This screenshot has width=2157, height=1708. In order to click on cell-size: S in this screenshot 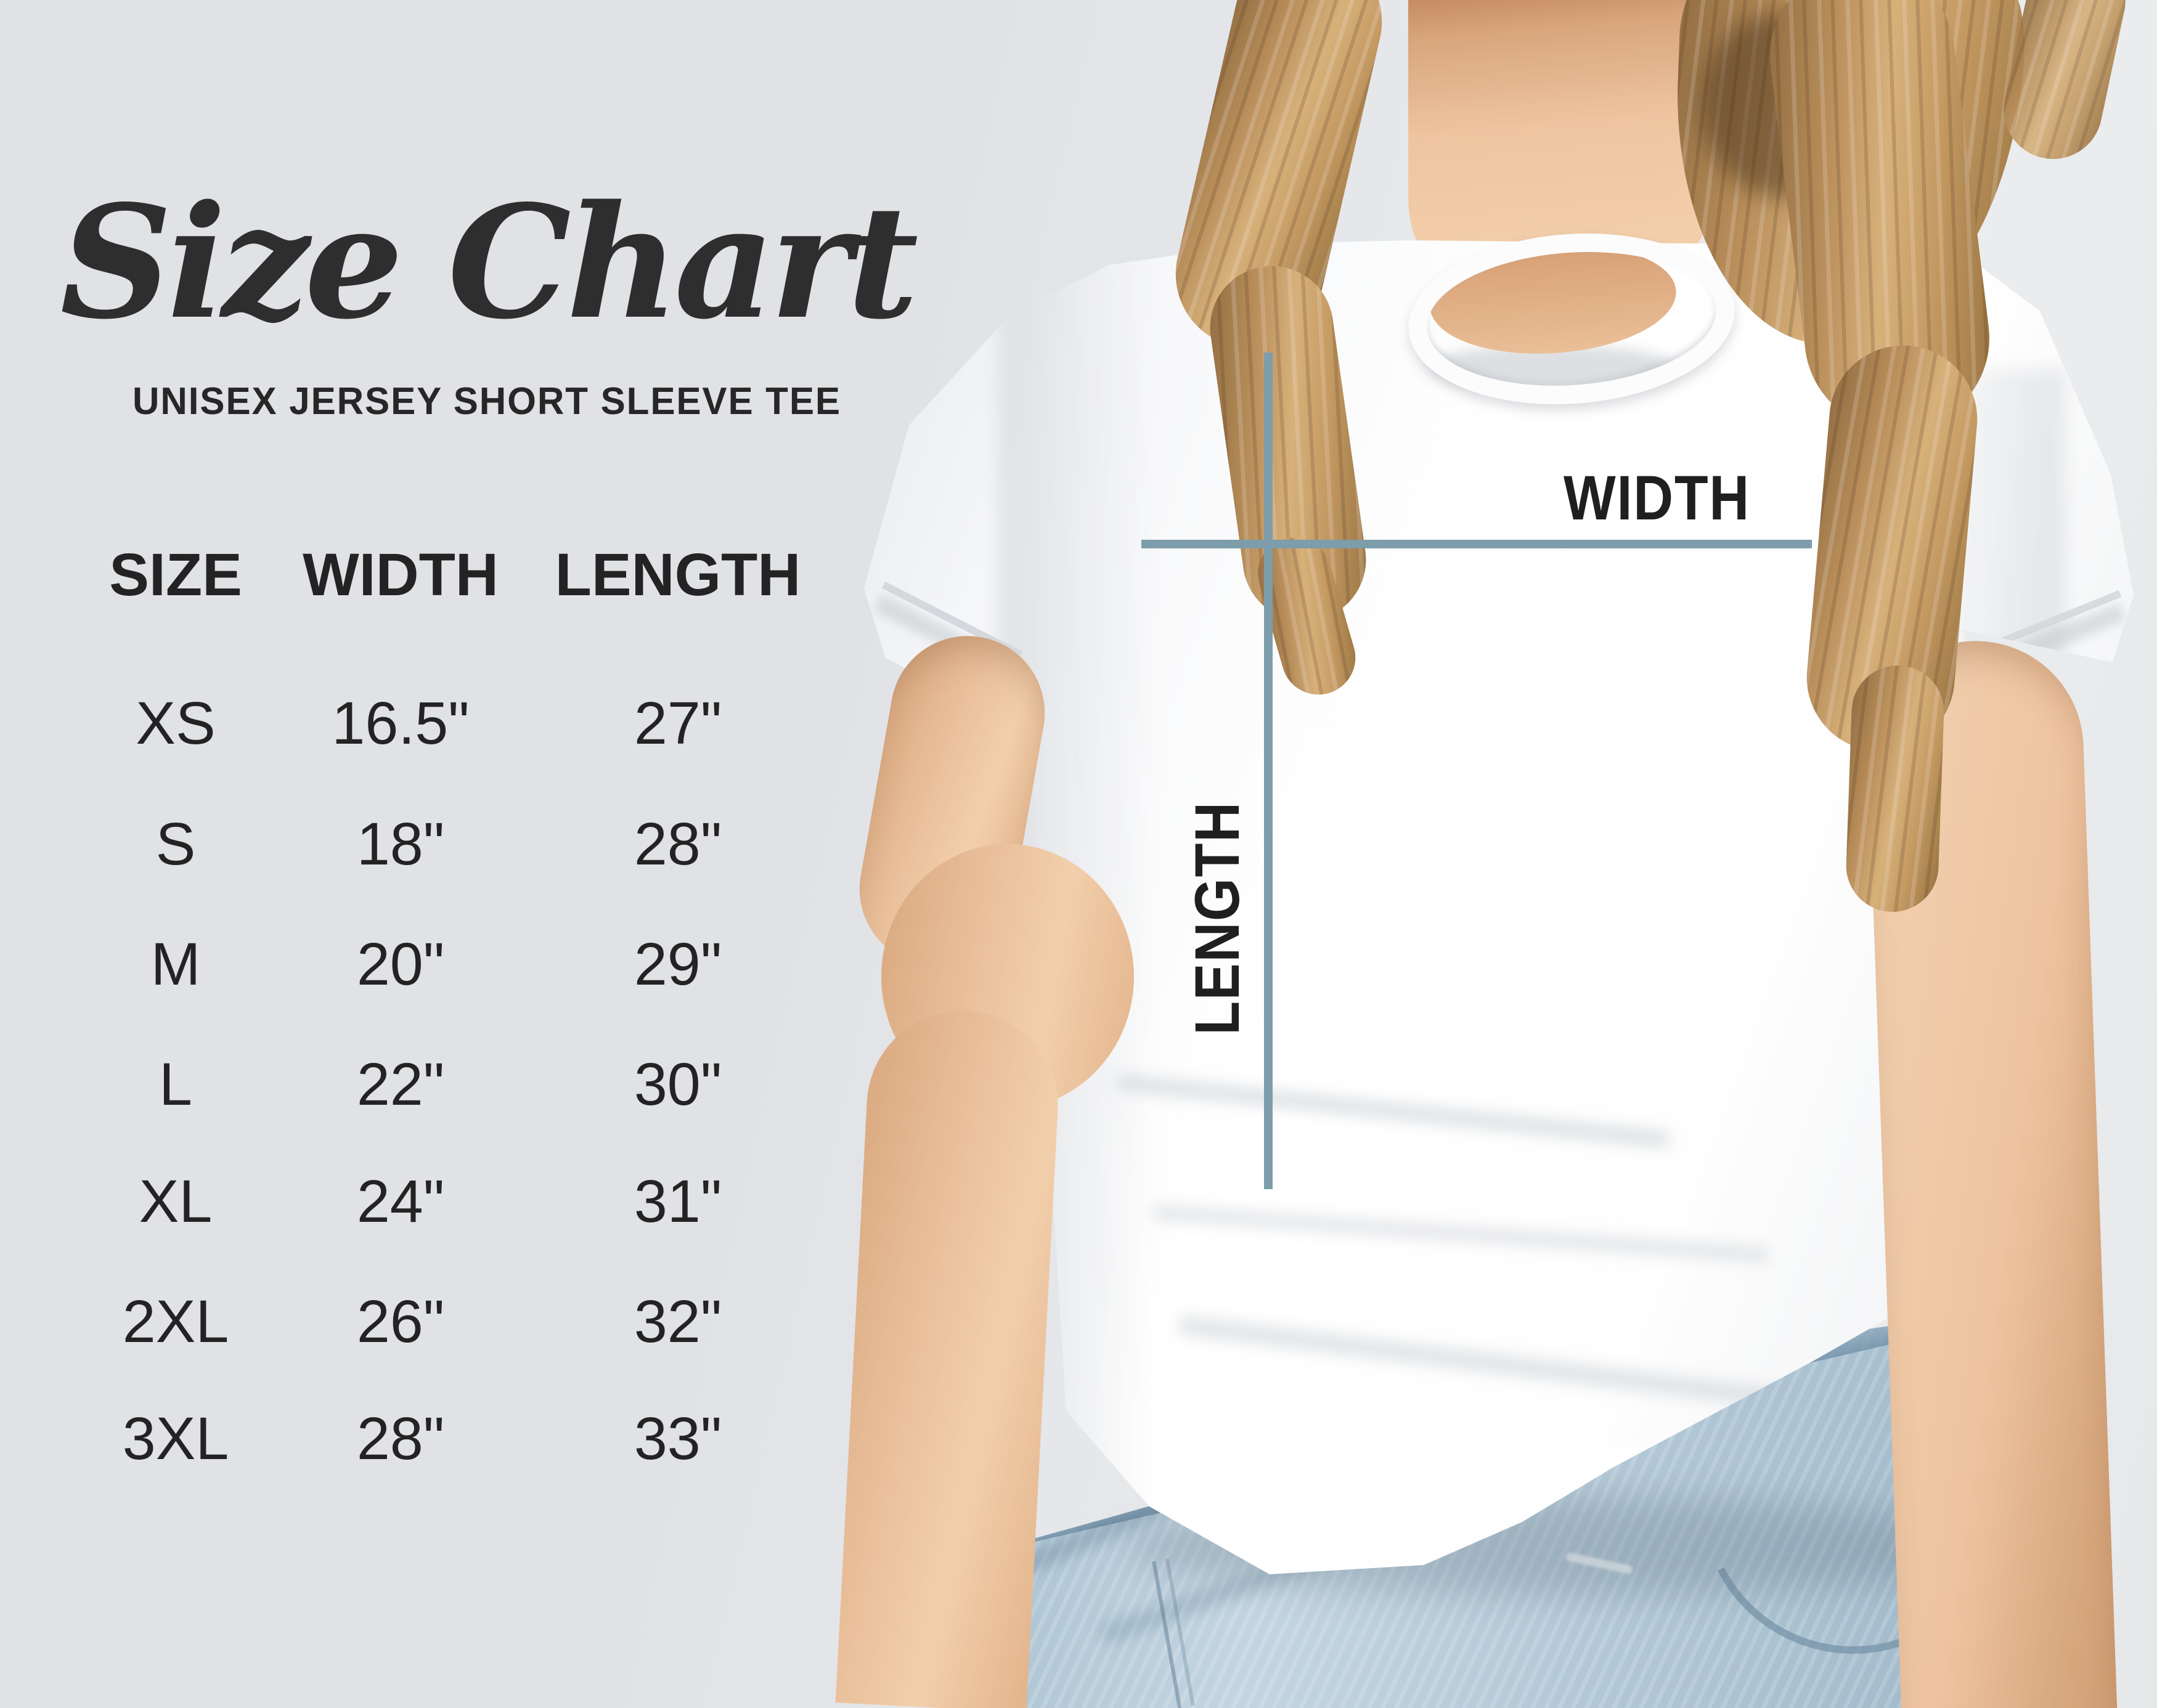, I will do `click(176, 843)`.